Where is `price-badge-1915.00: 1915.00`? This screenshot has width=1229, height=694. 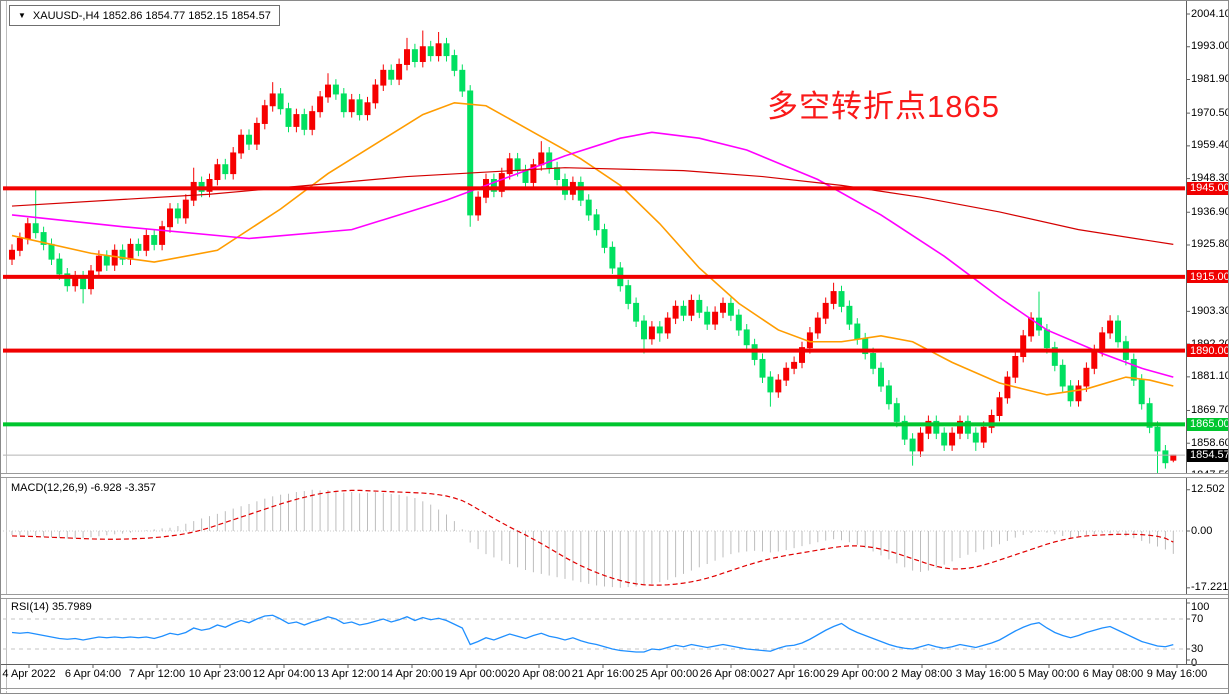
price-badge-1915.00: 1915.00 is located at coordinates (1207, 277).